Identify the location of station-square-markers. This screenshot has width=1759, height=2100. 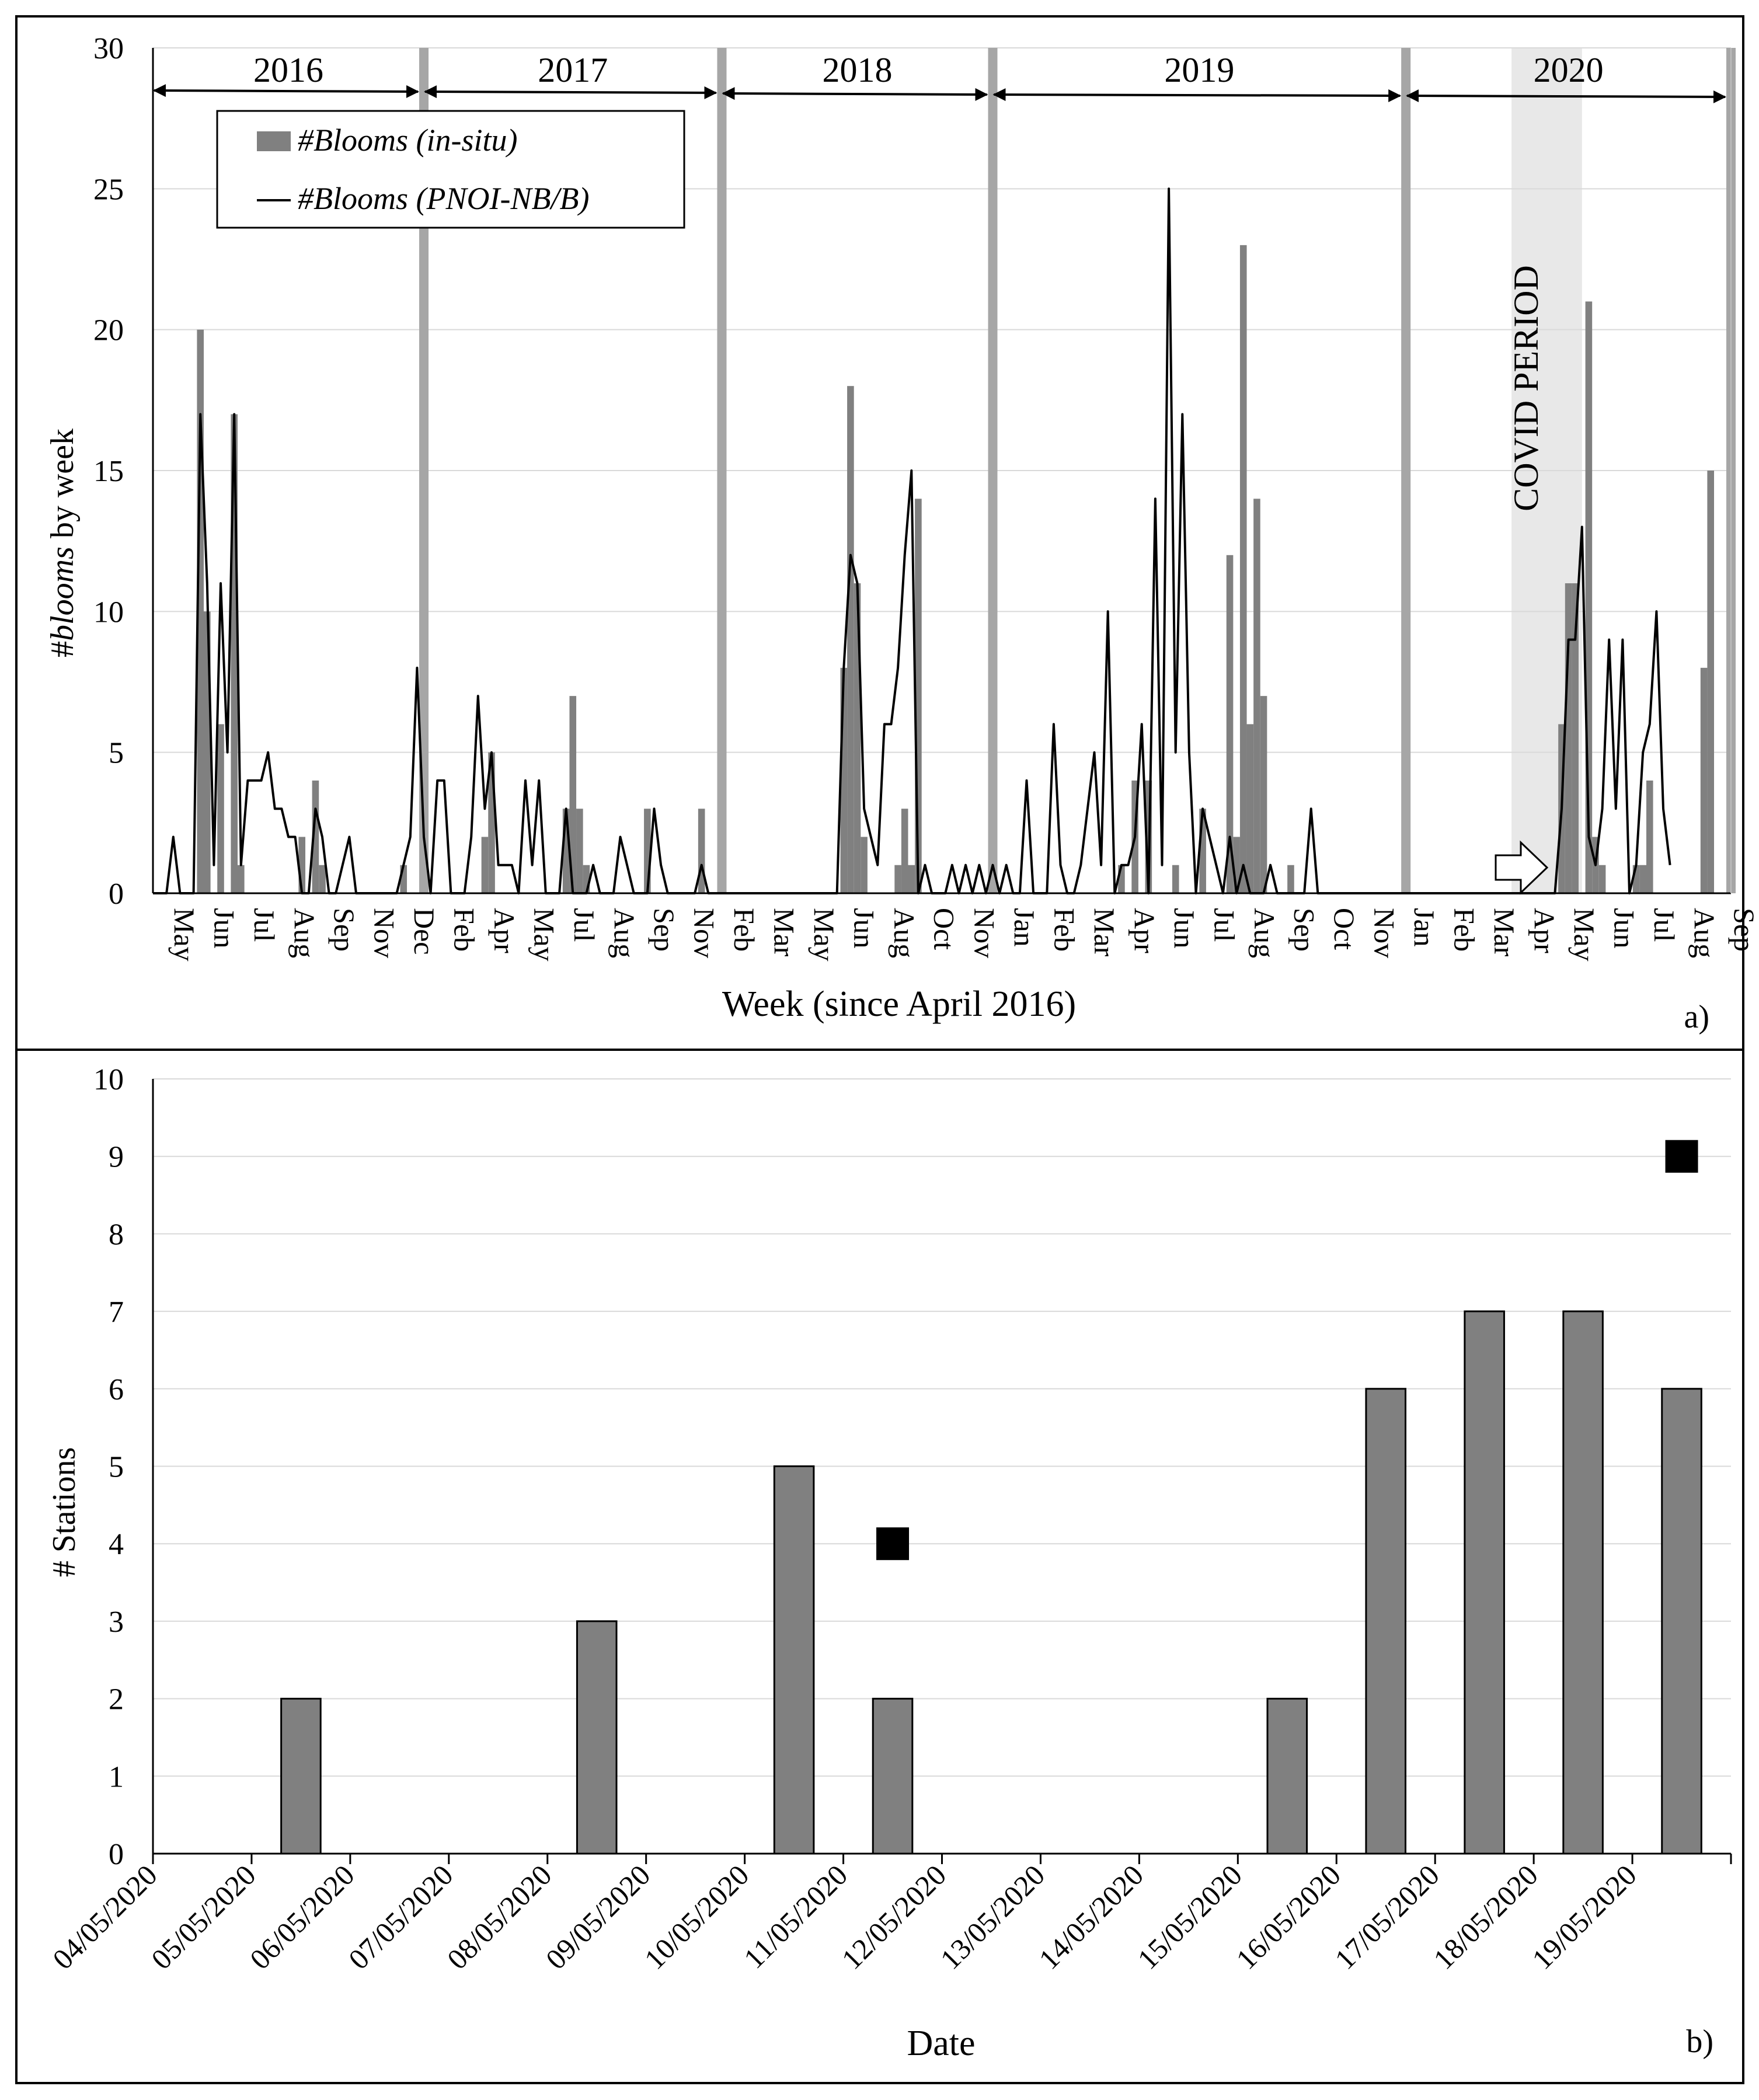
(1287, 1350).